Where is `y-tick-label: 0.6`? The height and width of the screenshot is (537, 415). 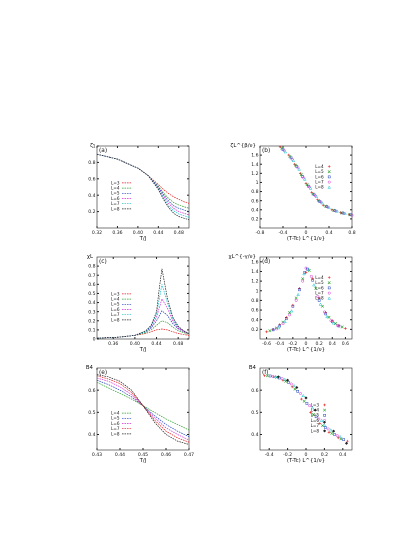 y-tick-label: 0.6 is located at coordinates (254, 311).